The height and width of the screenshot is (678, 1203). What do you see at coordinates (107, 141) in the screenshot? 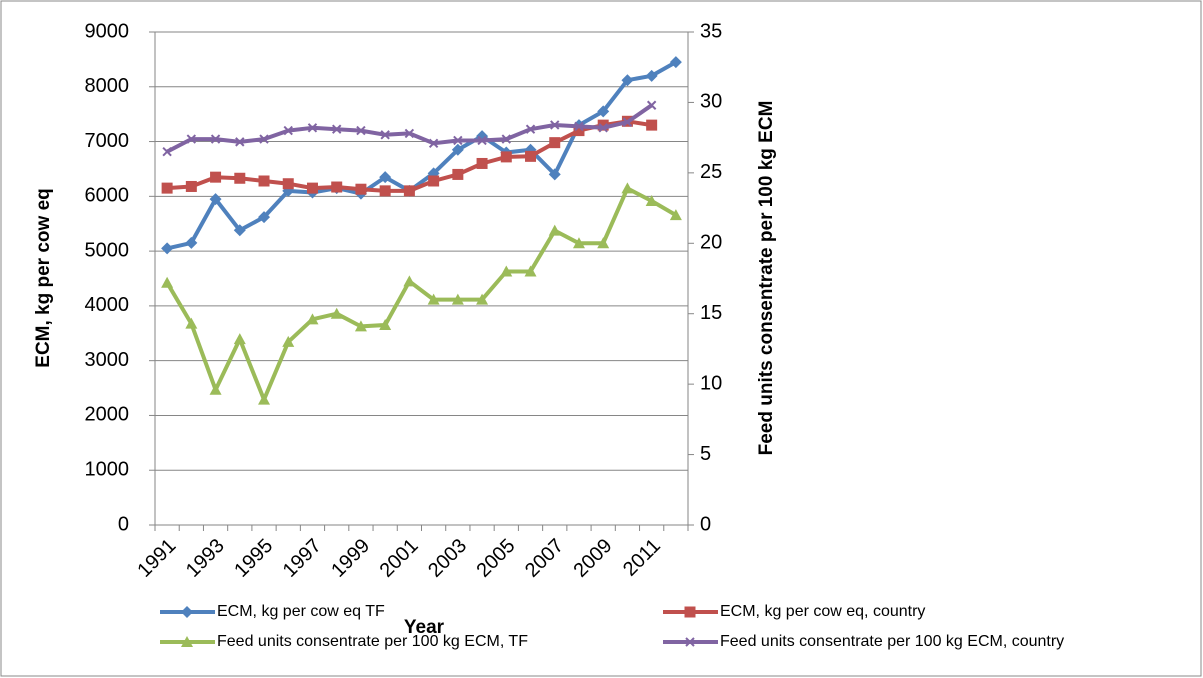
I see `y-tick-label: 7000` at bounding box center [107, 141].